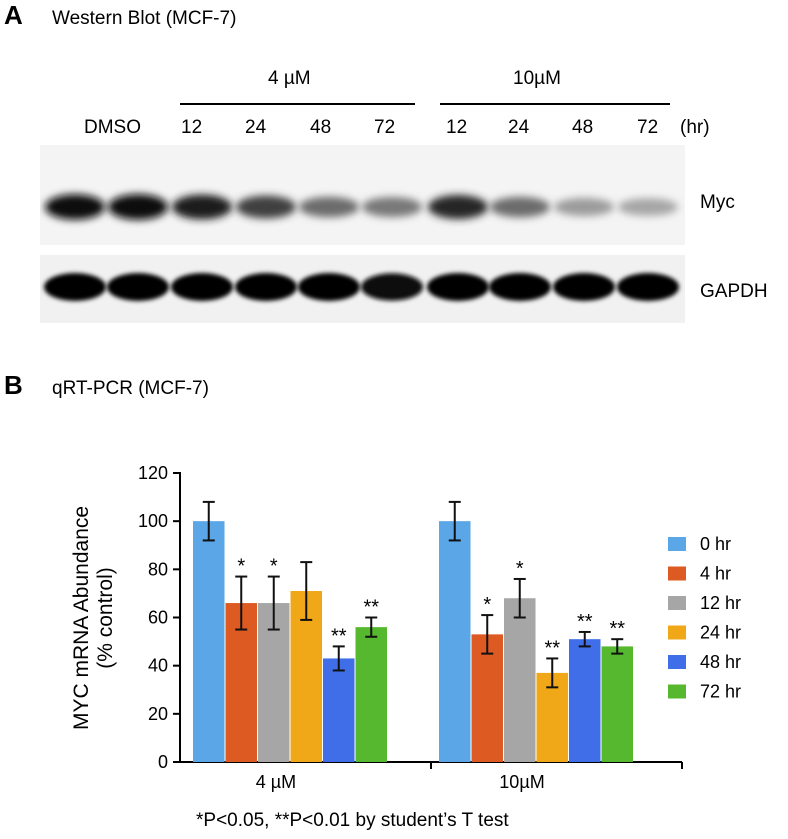 This screenshot has width=788, height=839. What do you see at coordinates (717, 202) in the screenshot?
I see `row-label-myc: Myc` at bounding box center [717, 202].